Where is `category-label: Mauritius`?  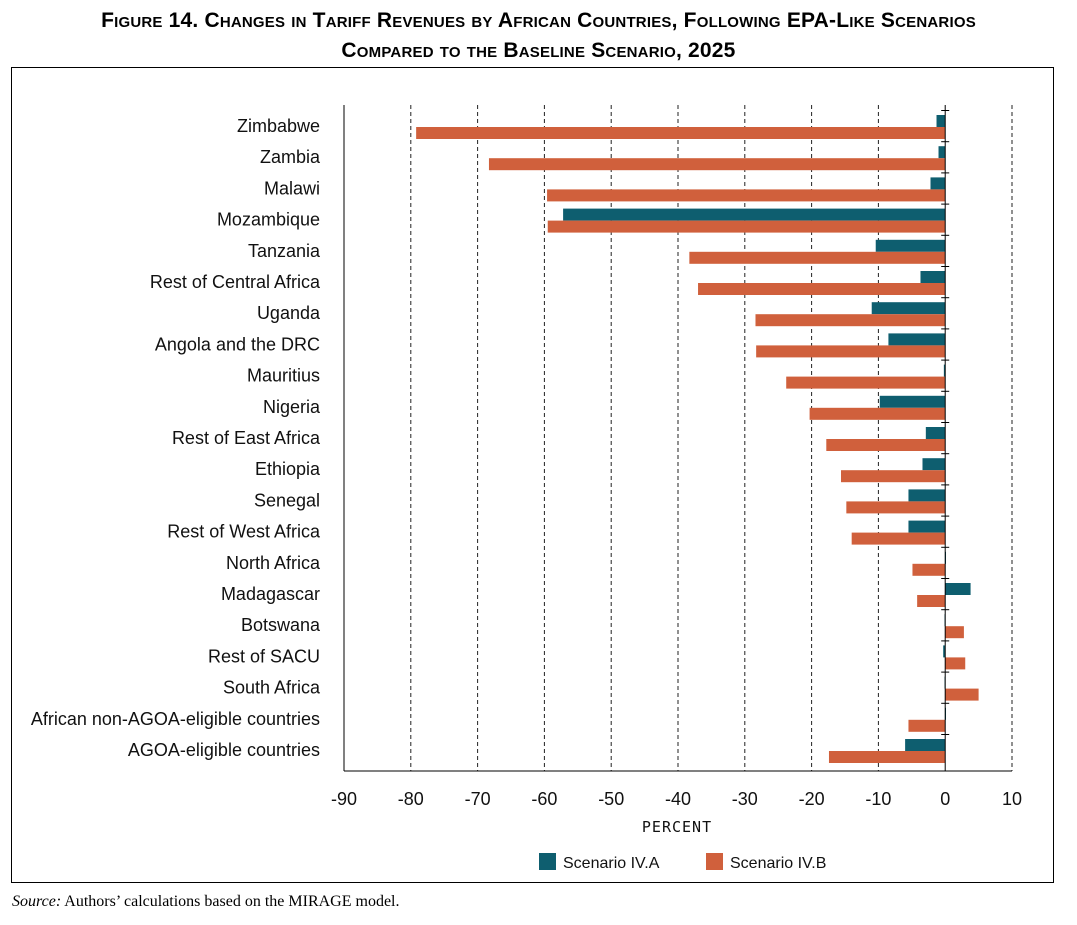
category-label: Mauritius is located at coordinates (283, 376).